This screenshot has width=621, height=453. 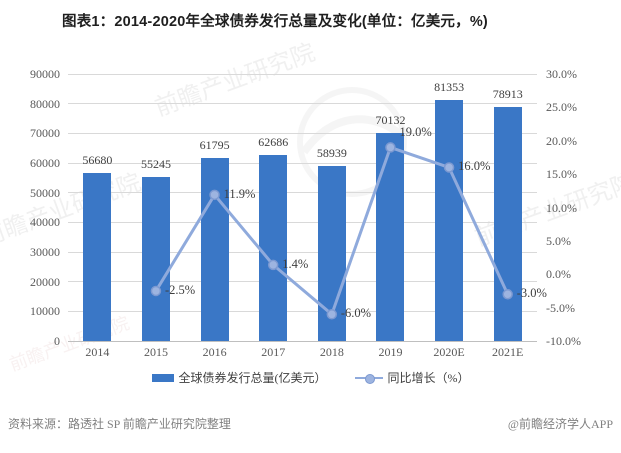 I want to click on line-value-label: 11.9%, so click(x=239, y=193).